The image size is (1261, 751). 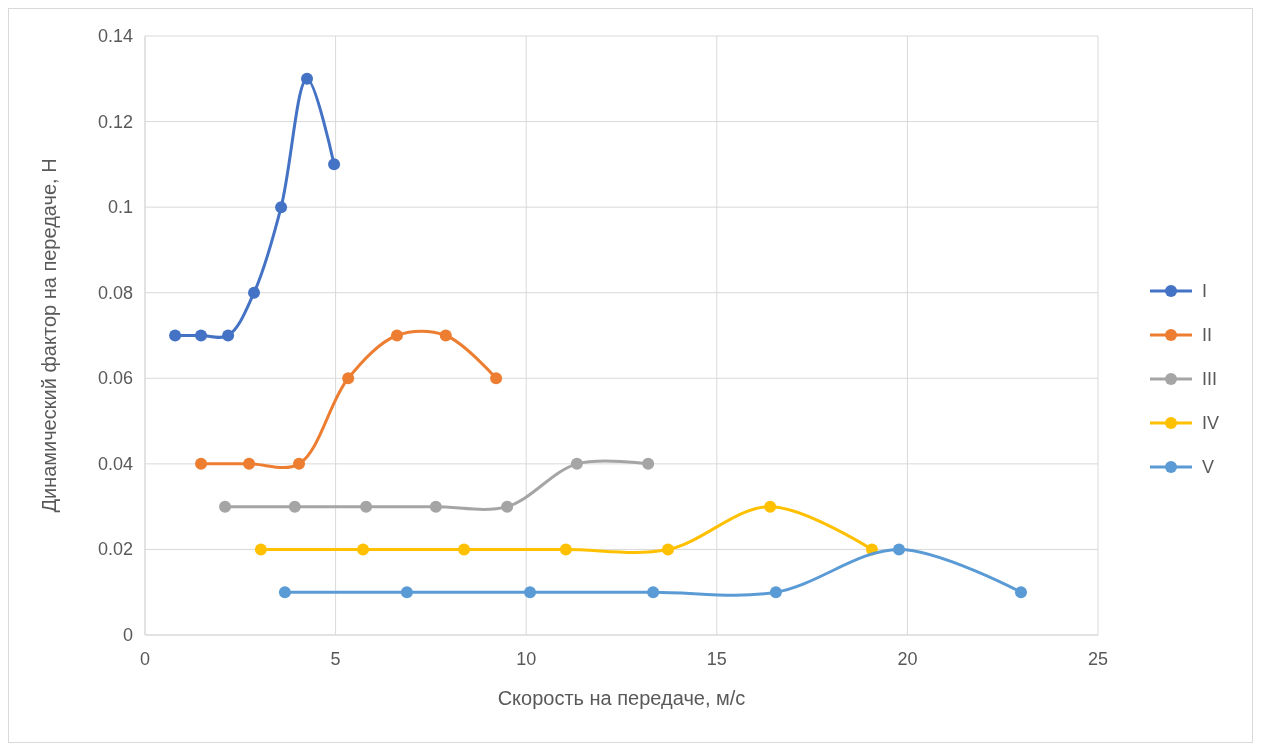 I want to click on y-tick-label: 0.12, so click(x=115, y=121).